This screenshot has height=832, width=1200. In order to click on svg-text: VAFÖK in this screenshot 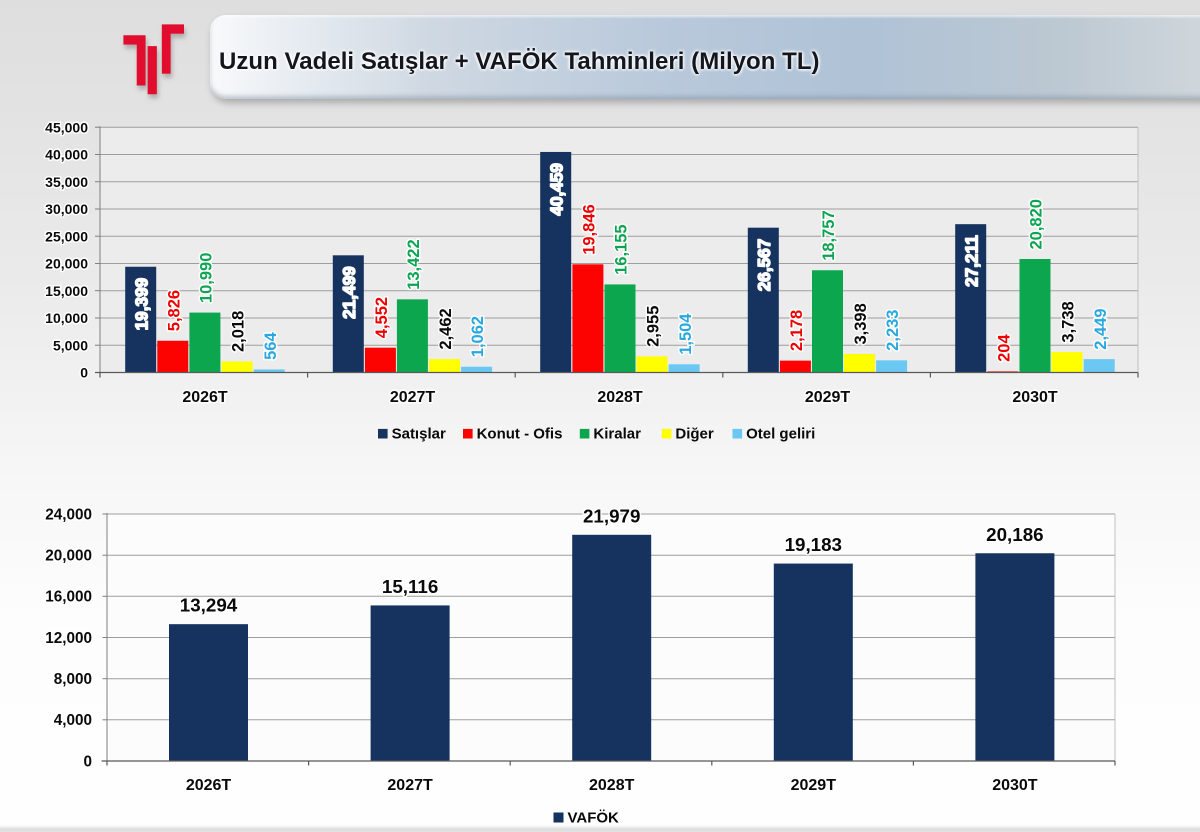, I will do `click(594, 817)`.